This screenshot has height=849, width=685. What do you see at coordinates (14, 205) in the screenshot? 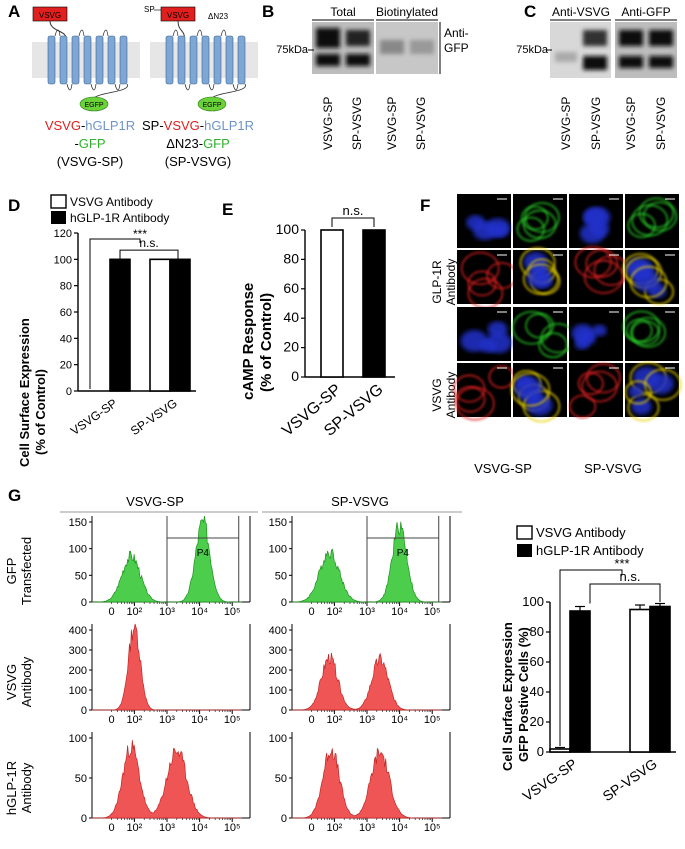
I see `panel-letter-d: D` at bounding box center [14, 205].